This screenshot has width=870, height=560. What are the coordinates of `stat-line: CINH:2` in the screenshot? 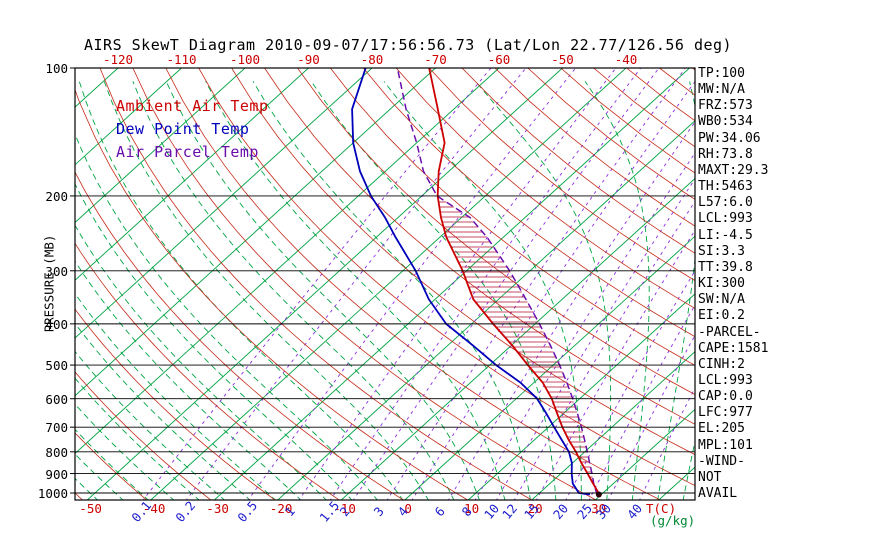 It's located at (721, 364).